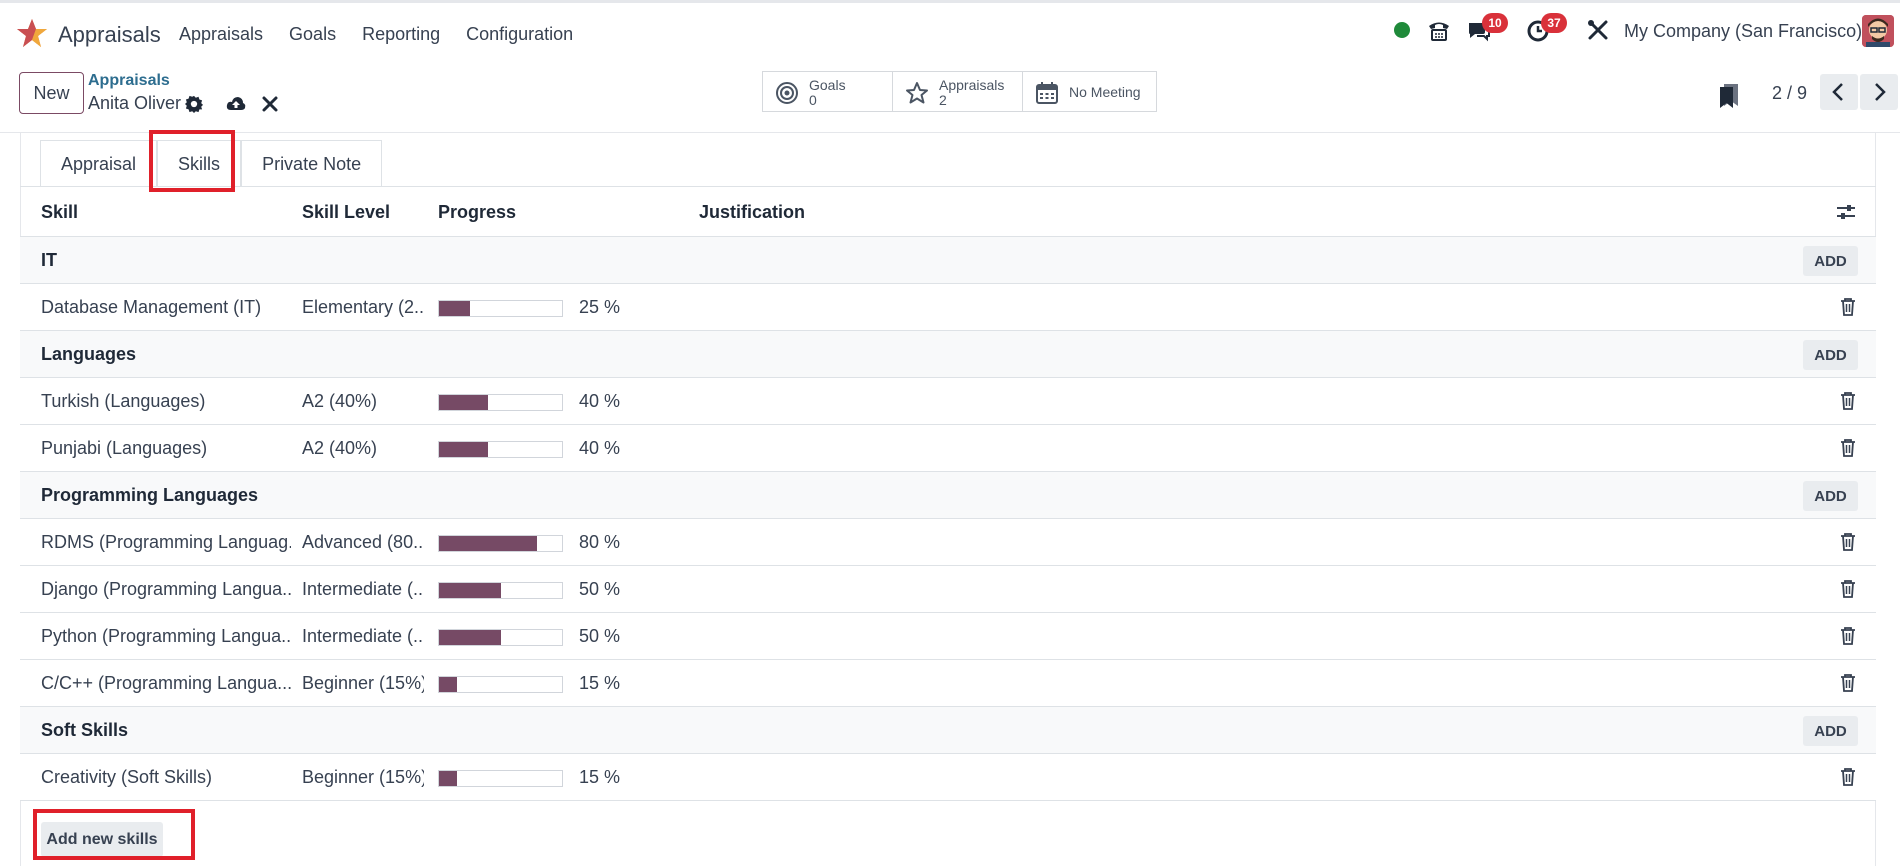 The width and height of the screenshot is (1900, 866). What do you see at coordinates (1879, 92) in the screenshot?
I see `pager-next-button` at bounding box center [1879, 92].